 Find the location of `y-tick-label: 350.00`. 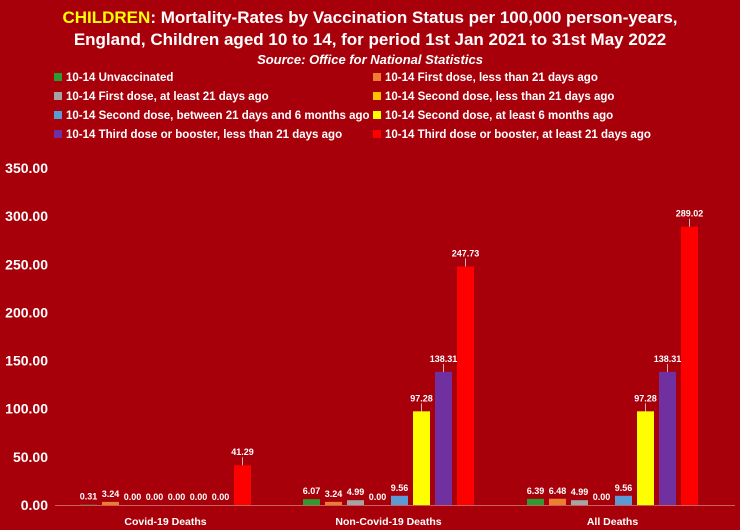

y-tick-label: 350.00 is located at coordinates (26, 168).